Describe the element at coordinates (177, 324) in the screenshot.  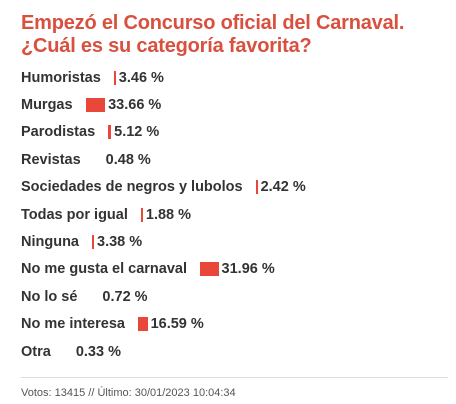
I see `option-percent: 16.59 %` at that location.